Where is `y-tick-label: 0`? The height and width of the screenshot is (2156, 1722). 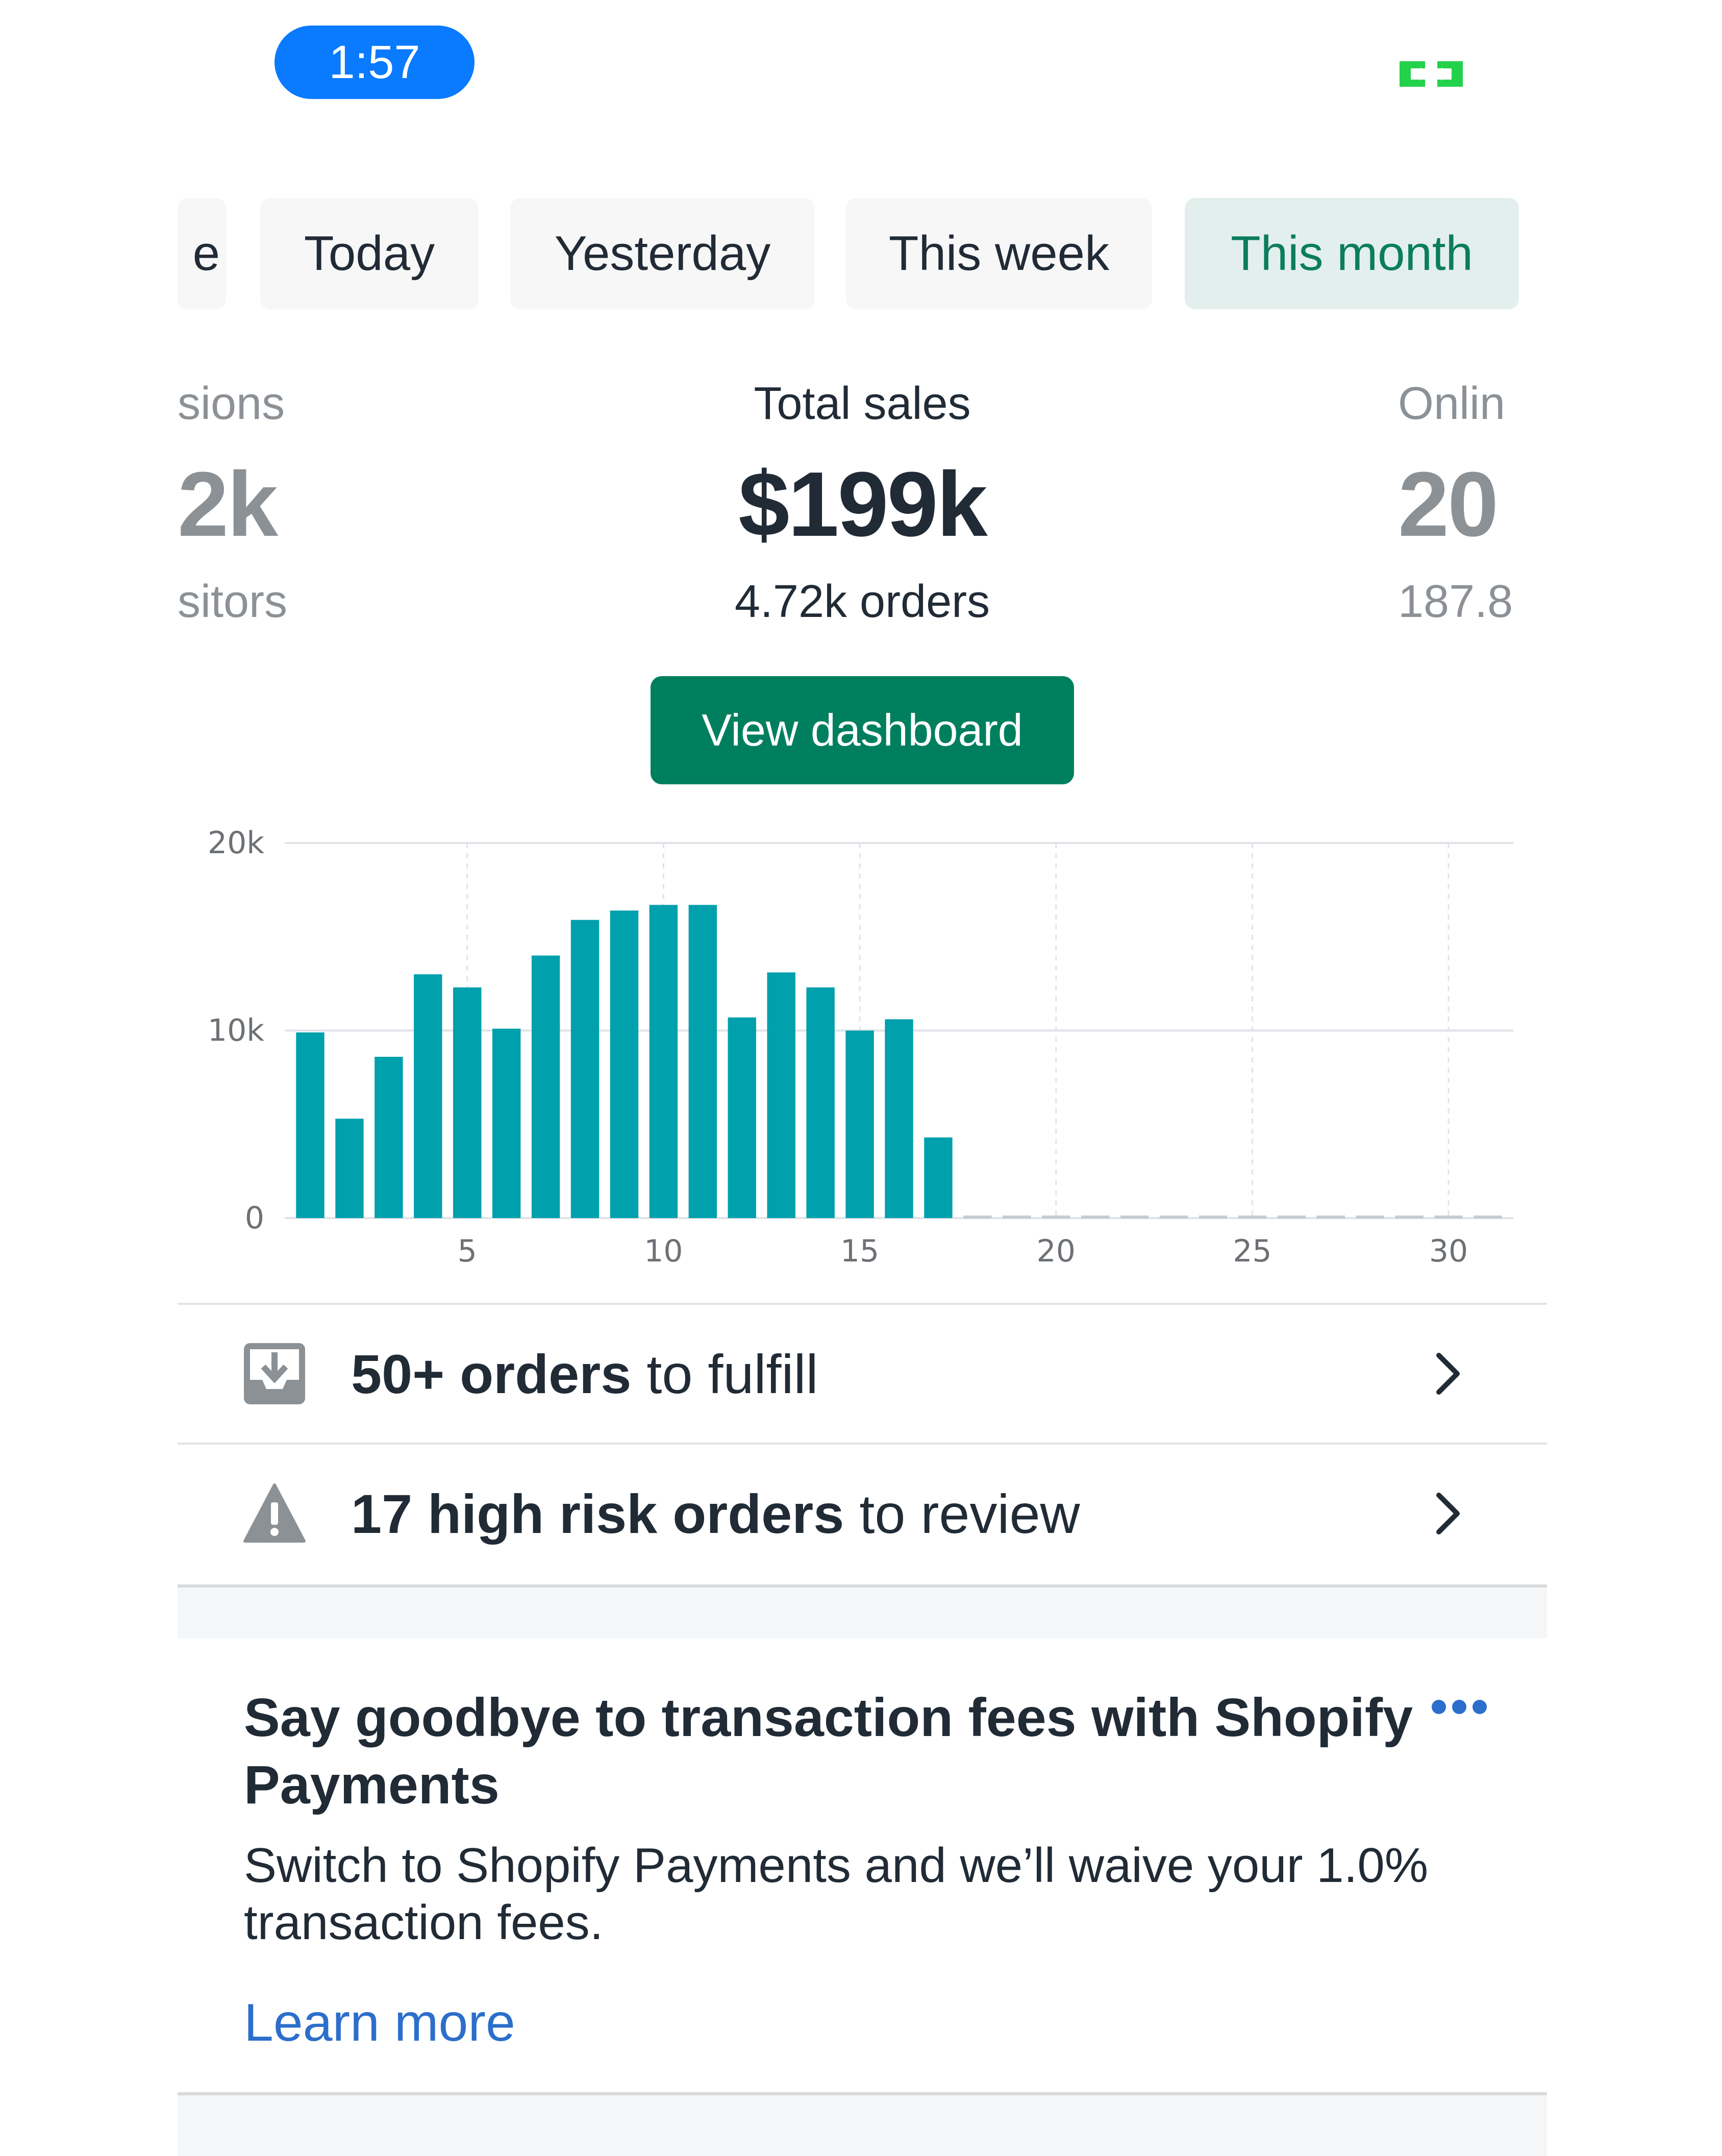
y-tick-label: 0 is located at coordinates (255, 1218).